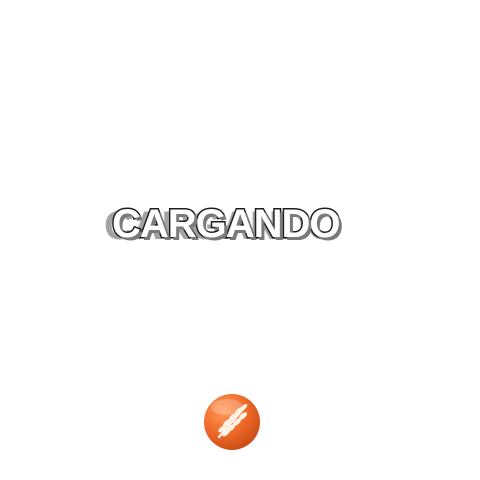 The width and height of the screenshot is (480, 480). I want to click on loading-text-shadow: CARGANDO, so click(221, 226).